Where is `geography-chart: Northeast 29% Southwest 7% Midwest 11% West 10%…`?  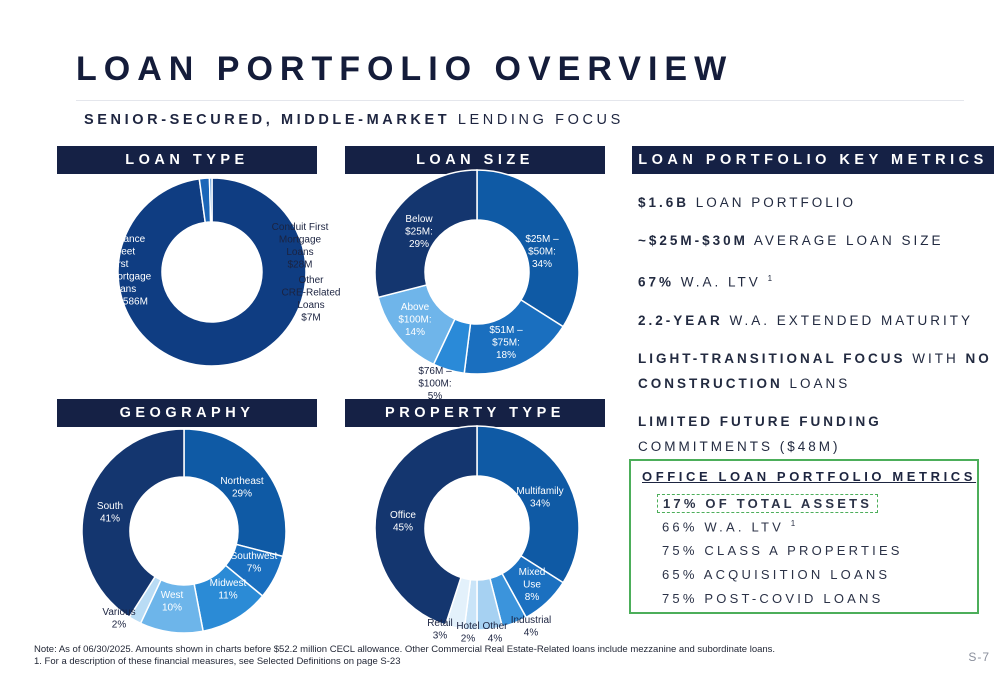
geography-chart: Northeast 29% Southwest 7% Midwest 11% West 10%… is located at coordinates (184, 531).